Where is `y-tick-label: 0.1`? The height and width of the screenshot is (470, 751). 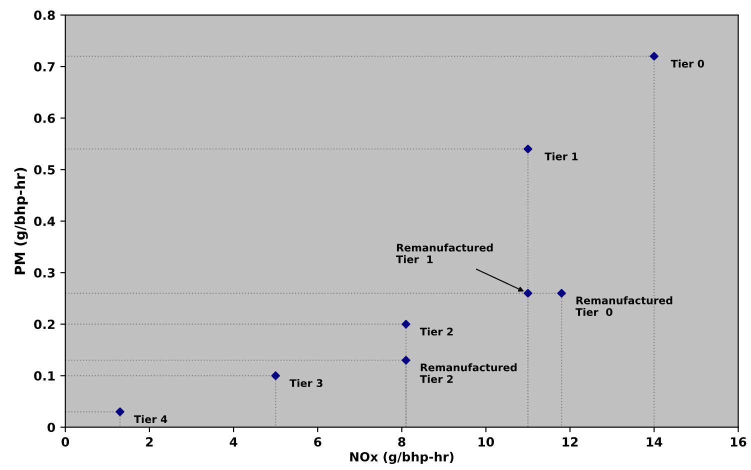
y-tick-label: 0.1 is located at coordinates (44, 376).